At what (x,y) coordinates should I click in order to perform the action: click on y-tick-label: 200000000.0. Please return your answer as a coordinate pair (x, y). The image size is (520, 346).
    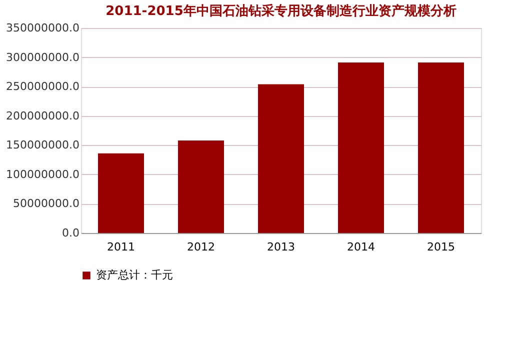
    Looking at the image, I should click on (43, 115).